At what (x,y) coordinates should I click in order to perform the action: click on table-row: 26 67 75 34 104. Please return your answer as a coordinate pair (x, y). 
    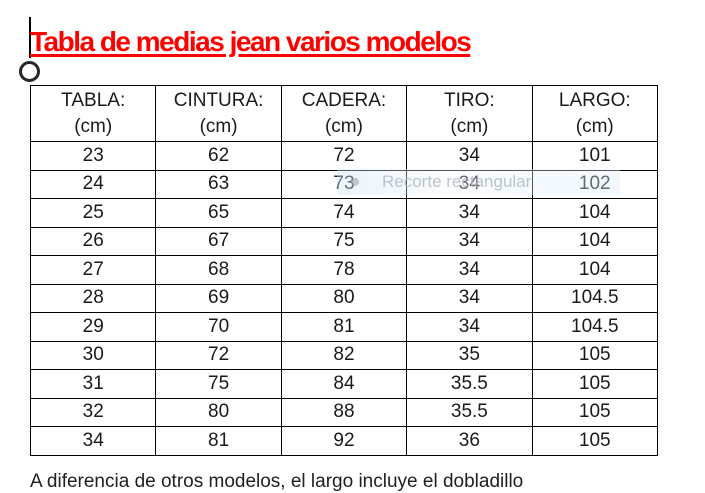
    Looking at the image, I should click on (344, 241).